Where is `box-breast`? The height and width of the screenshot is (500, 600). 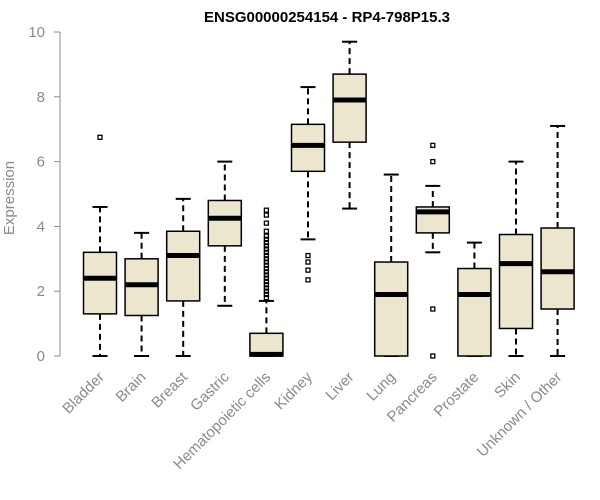
box-breast is located at coordinates (183, 277).